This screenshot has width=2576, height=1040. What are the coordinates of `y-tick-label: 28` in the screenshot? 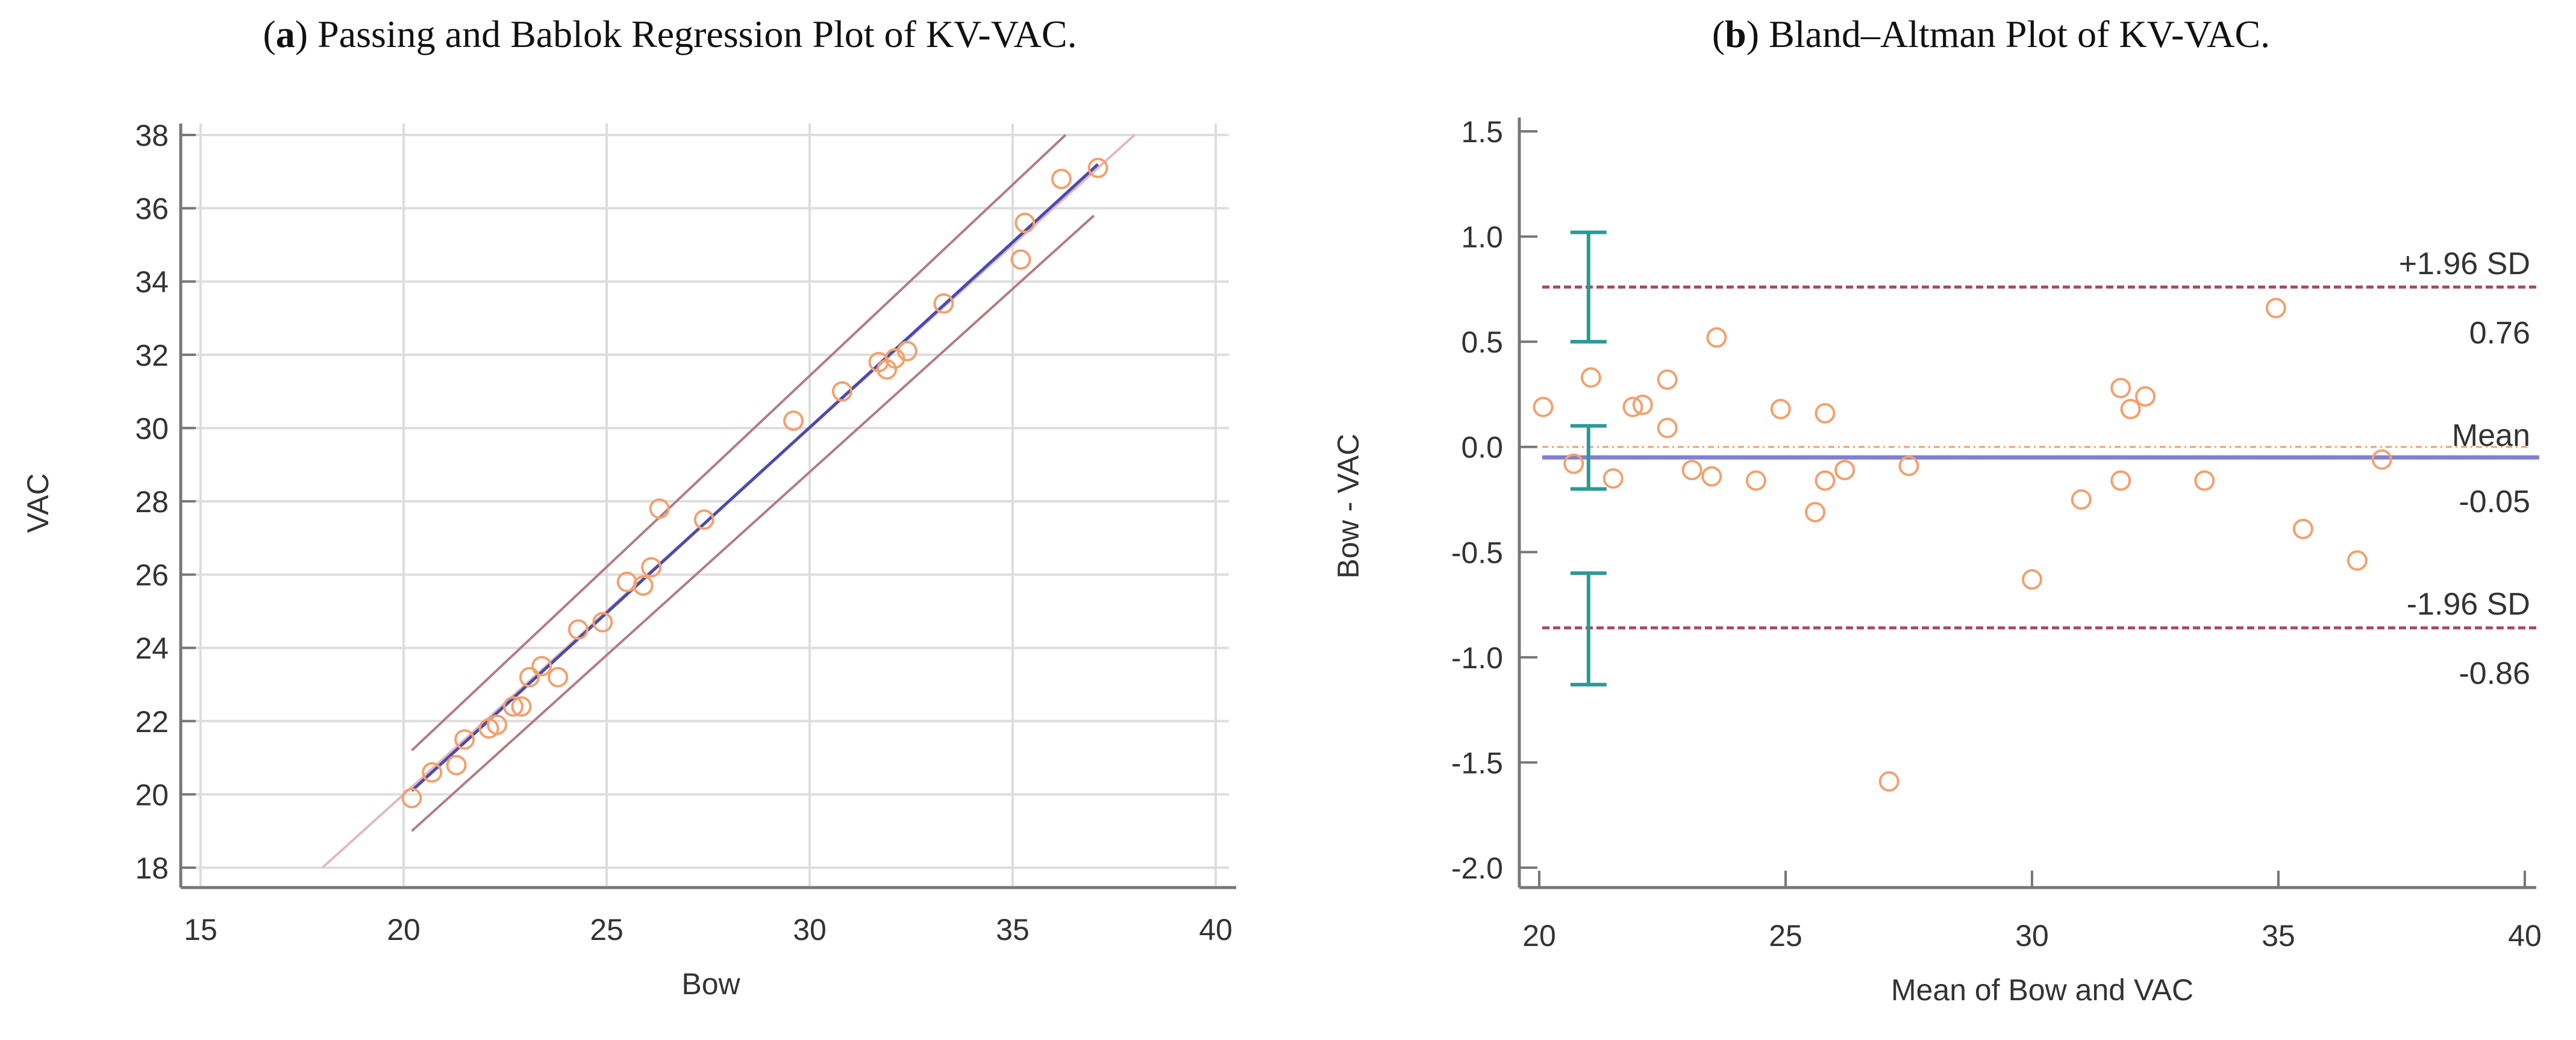 It's located at (152, 502).